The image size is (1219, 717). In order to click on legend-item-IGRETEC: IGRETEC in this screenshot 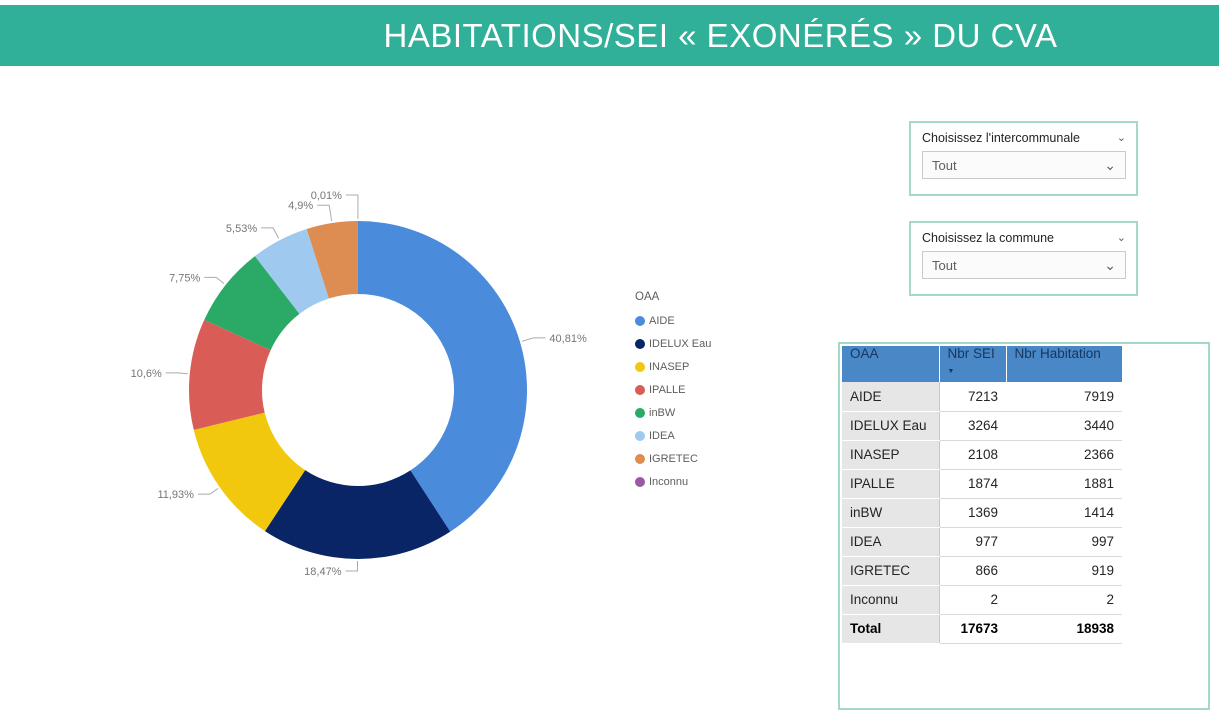, I will do `click(680, 458)`.